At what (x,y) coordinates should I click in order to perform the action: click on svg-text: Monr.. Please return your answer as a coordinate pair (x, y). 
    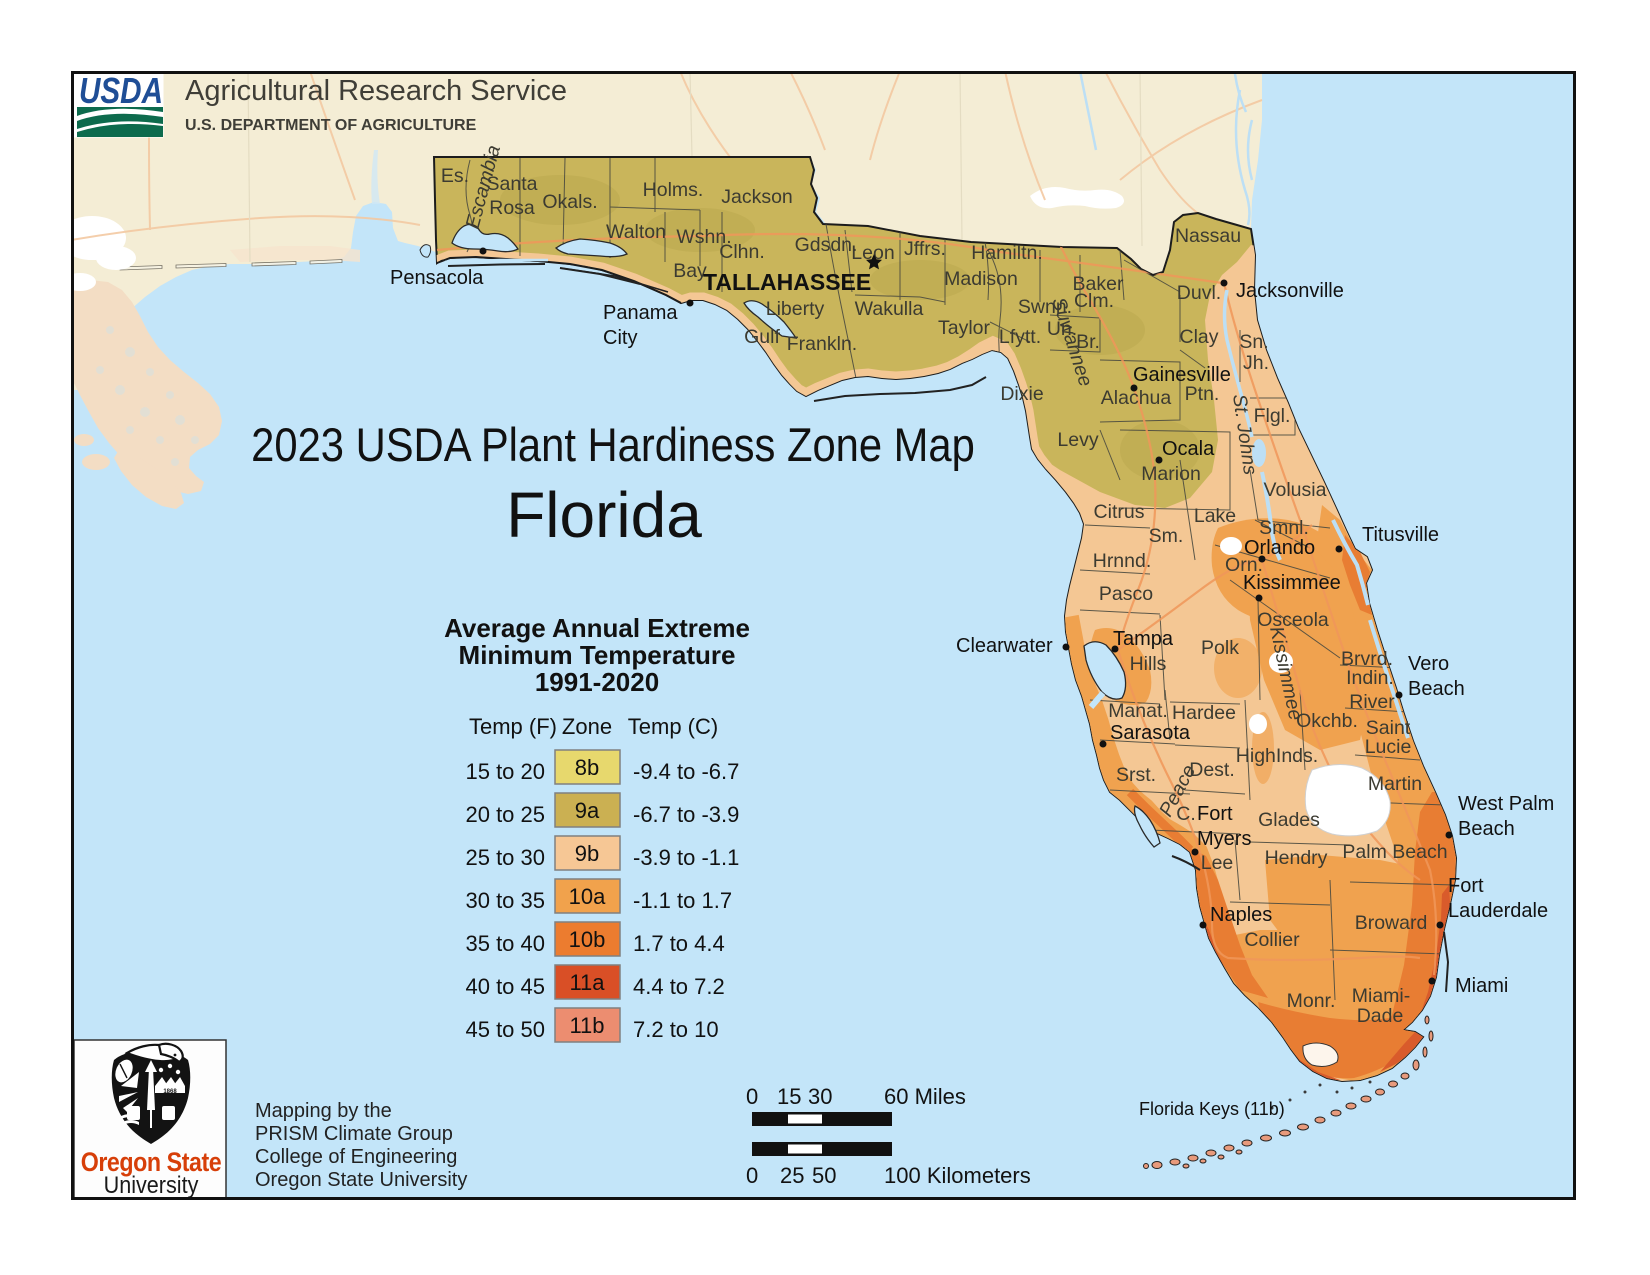
    Looking at the image, I should click on (1311, 1001).